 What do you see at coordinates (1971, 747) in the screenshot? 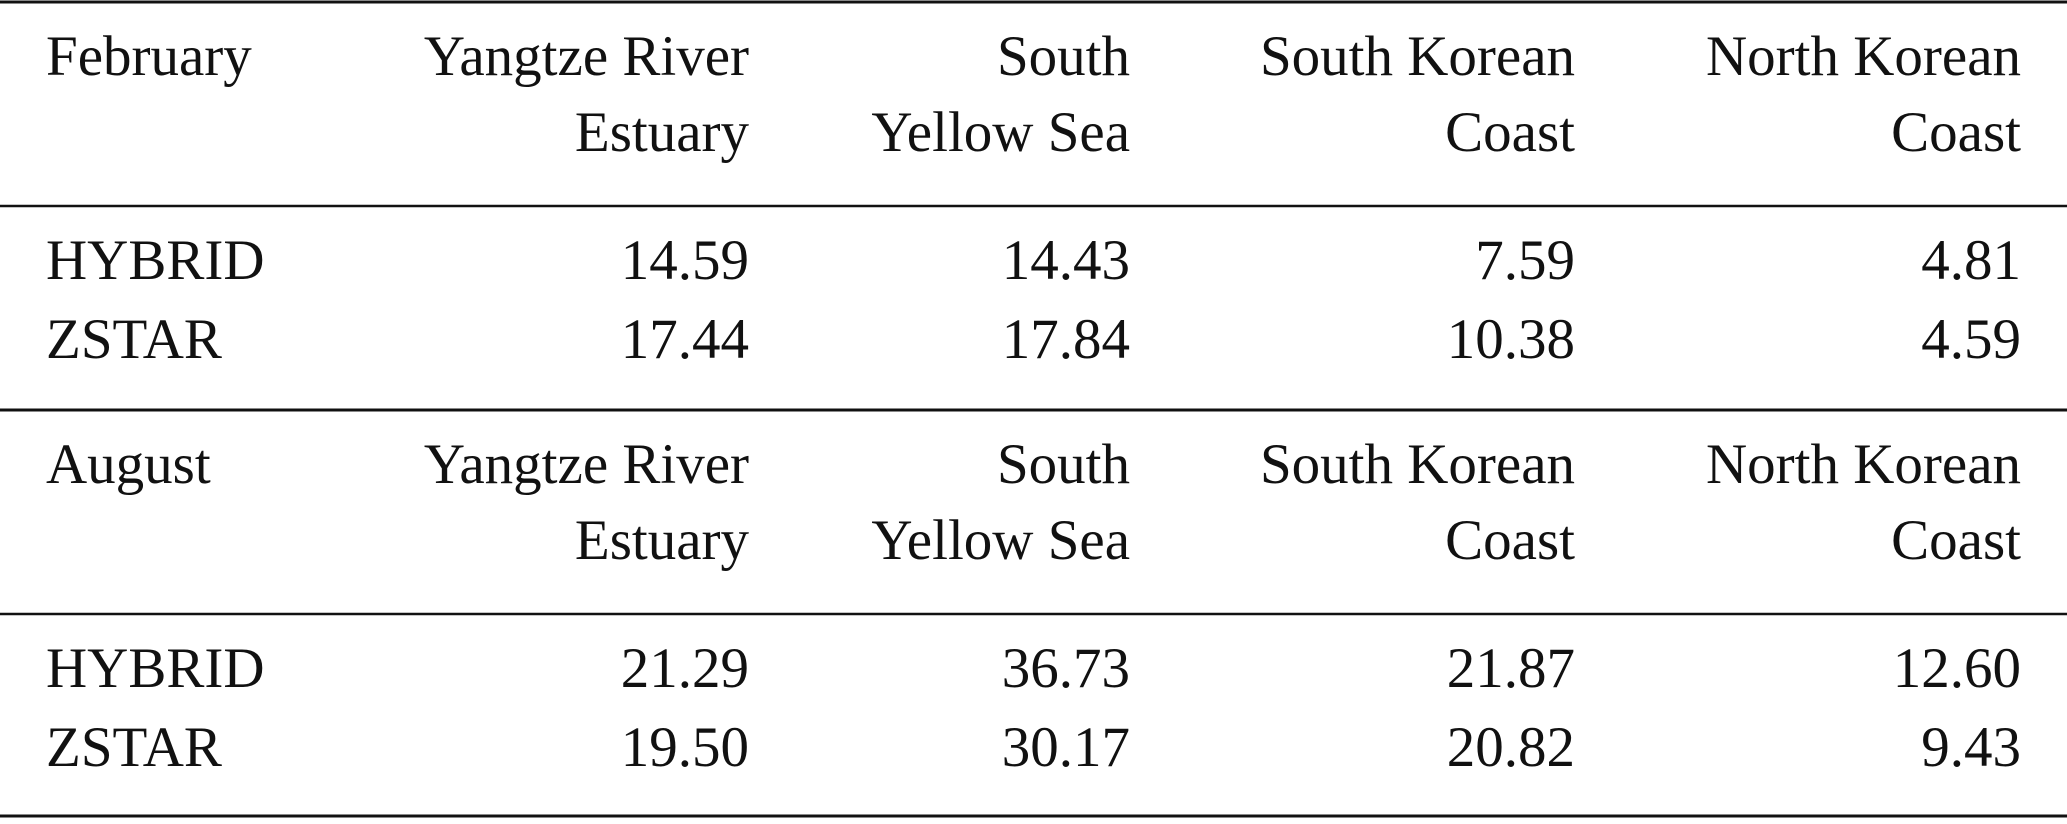
I see `cell: 9.43` at bounding box center [1971, 747].